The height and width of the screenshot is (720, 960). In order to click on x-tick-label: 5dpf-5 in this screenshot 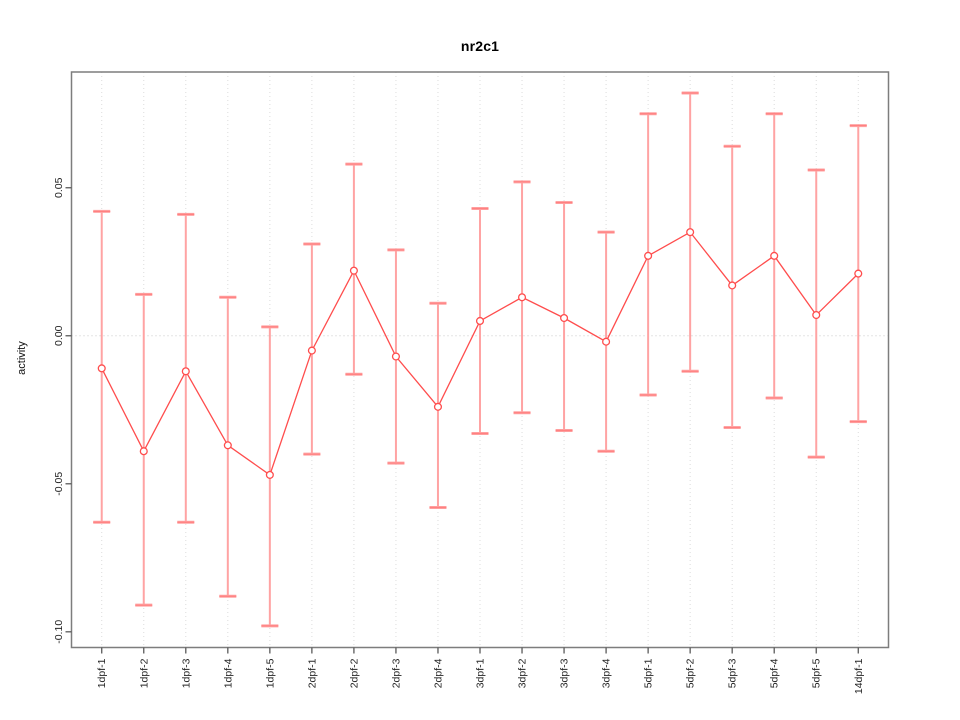, I will do `click(817, 673)`.